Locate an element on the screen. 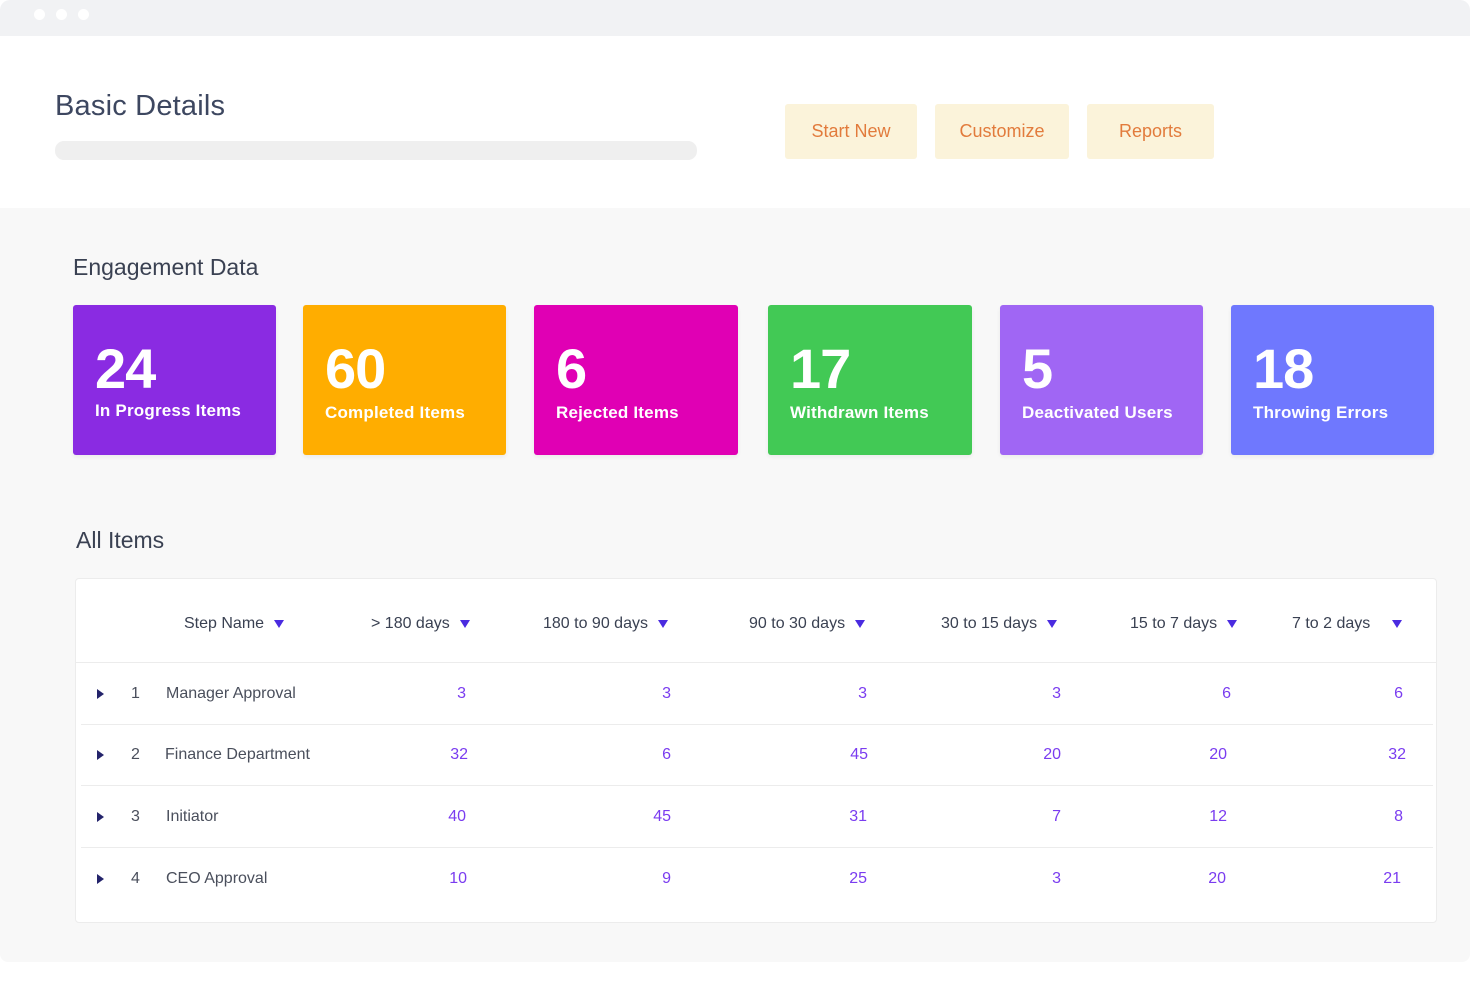 The height and width of the screenshot is (987, 1480). column-header-step-name: Step Name is located at coordinates (234, 624).